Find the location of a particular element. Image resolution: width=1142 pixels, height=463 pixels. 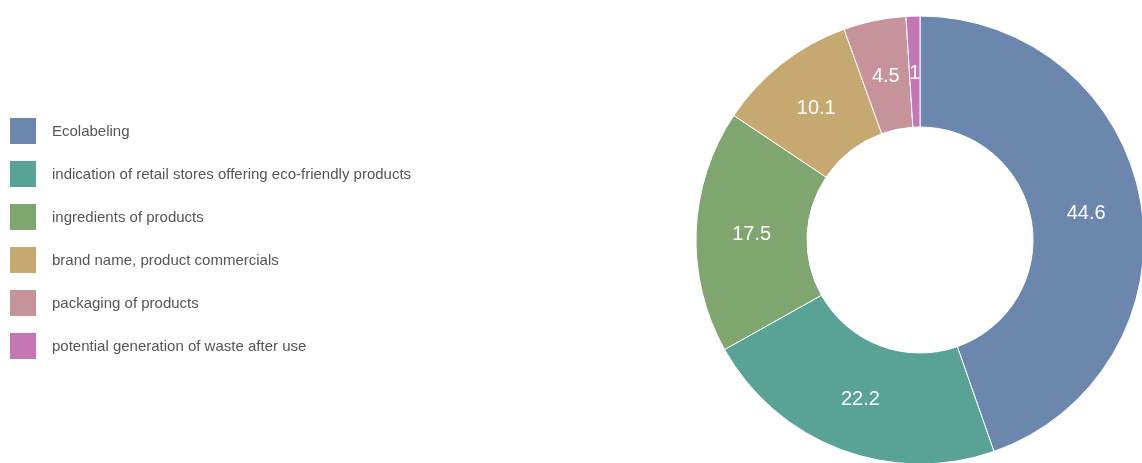

data-label: 10.1 is located at coordinates (816, 107).